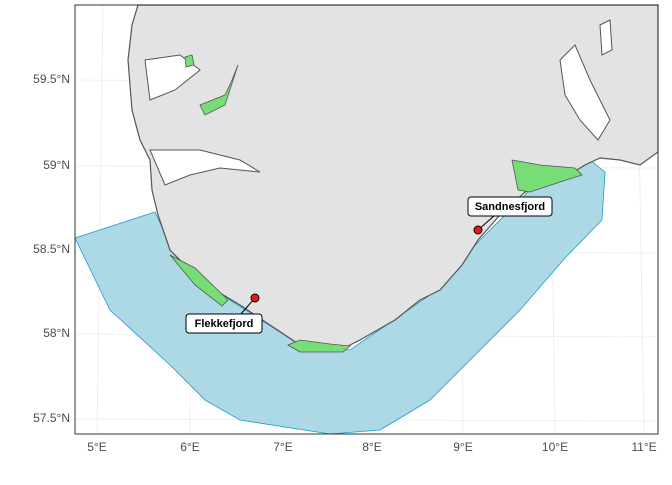  I want to click on lon-labels: 5°E 6°E 7°E 8°E 9°E 10°E 11°E, so click(371, 447).